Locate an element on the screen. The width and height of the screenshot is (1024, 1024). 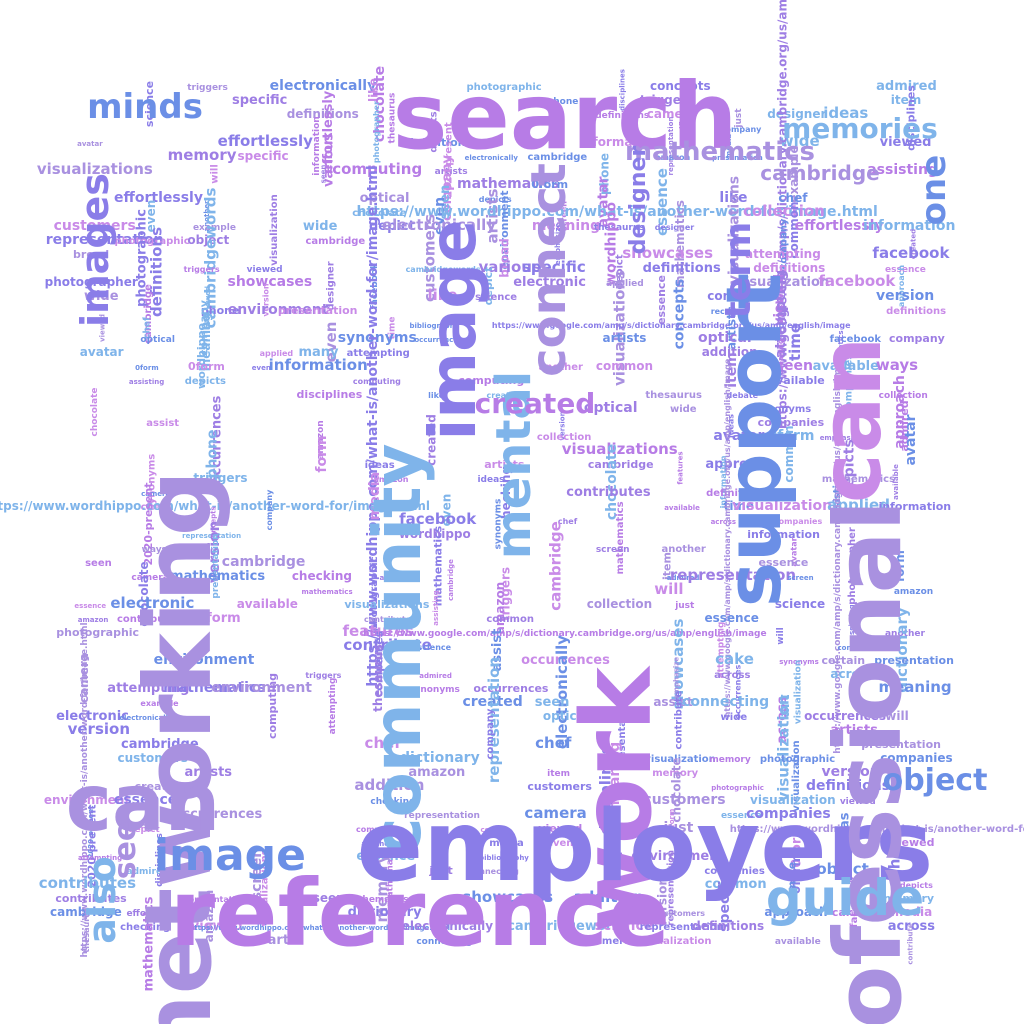
cloud-word: assisting is located at coordinates (902, 170).